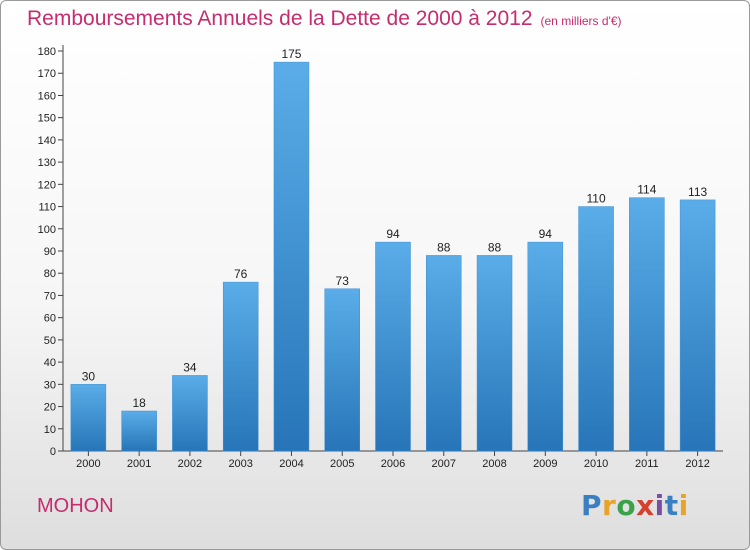 This screenshot has width=750, height=550. Describe the element at coordinates (609, 505) in the screenshot. I see `logo-letter: r` at that location.